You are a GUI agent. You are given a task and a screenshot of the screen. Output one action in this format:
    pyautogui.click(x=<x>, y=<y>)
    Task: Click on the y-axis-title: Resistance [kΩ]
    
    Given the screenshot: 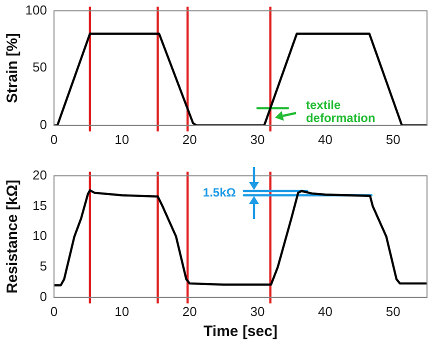 What is the action you would take?
    pyautogui.click(x=13, y=237)
    